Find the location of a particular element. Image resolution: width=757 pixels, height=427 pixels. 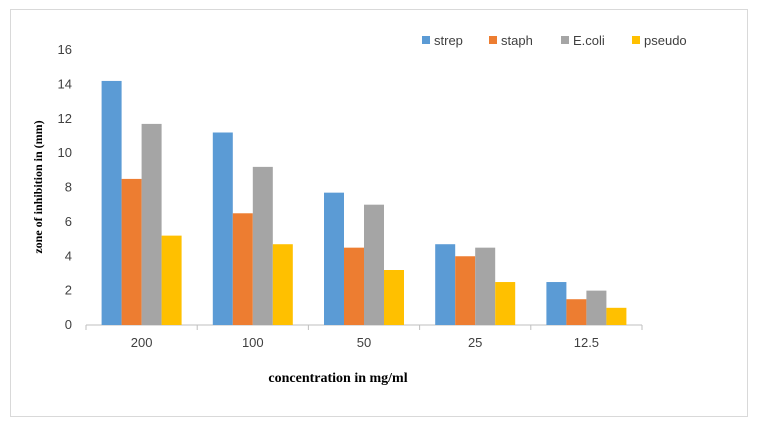

legend-label: strep is located at coordinates (448, 40).